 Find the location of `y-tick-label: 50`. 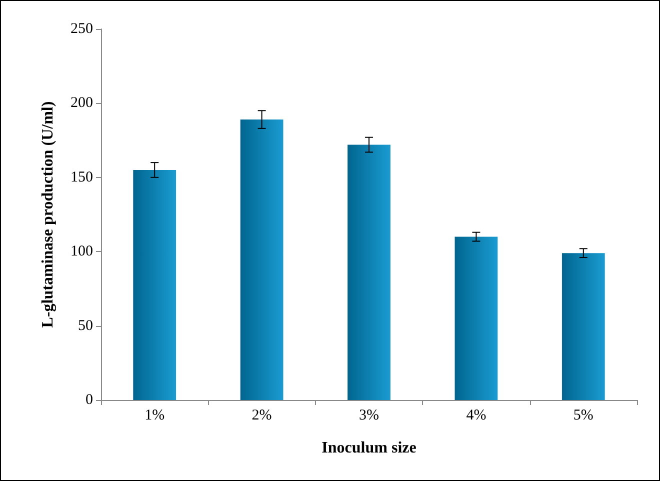

y-tick-label: 50 is located at coordinates (85, 326).